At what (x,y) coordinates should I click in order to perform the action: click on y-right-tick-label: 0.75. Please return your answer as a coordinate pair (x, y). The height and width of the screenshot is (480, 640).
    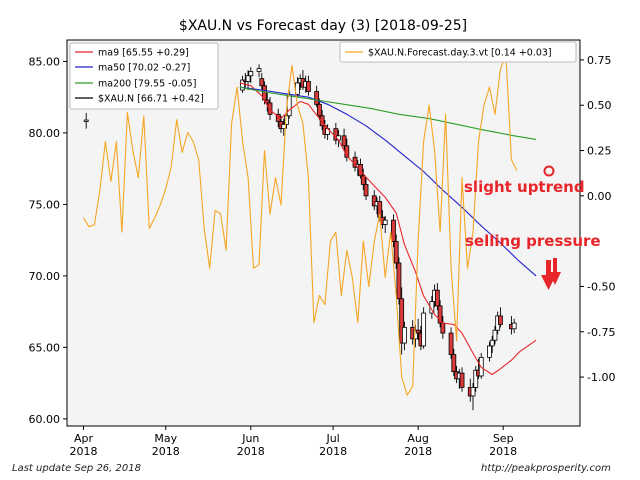
    Looking at the image, I should click on (599, 60).